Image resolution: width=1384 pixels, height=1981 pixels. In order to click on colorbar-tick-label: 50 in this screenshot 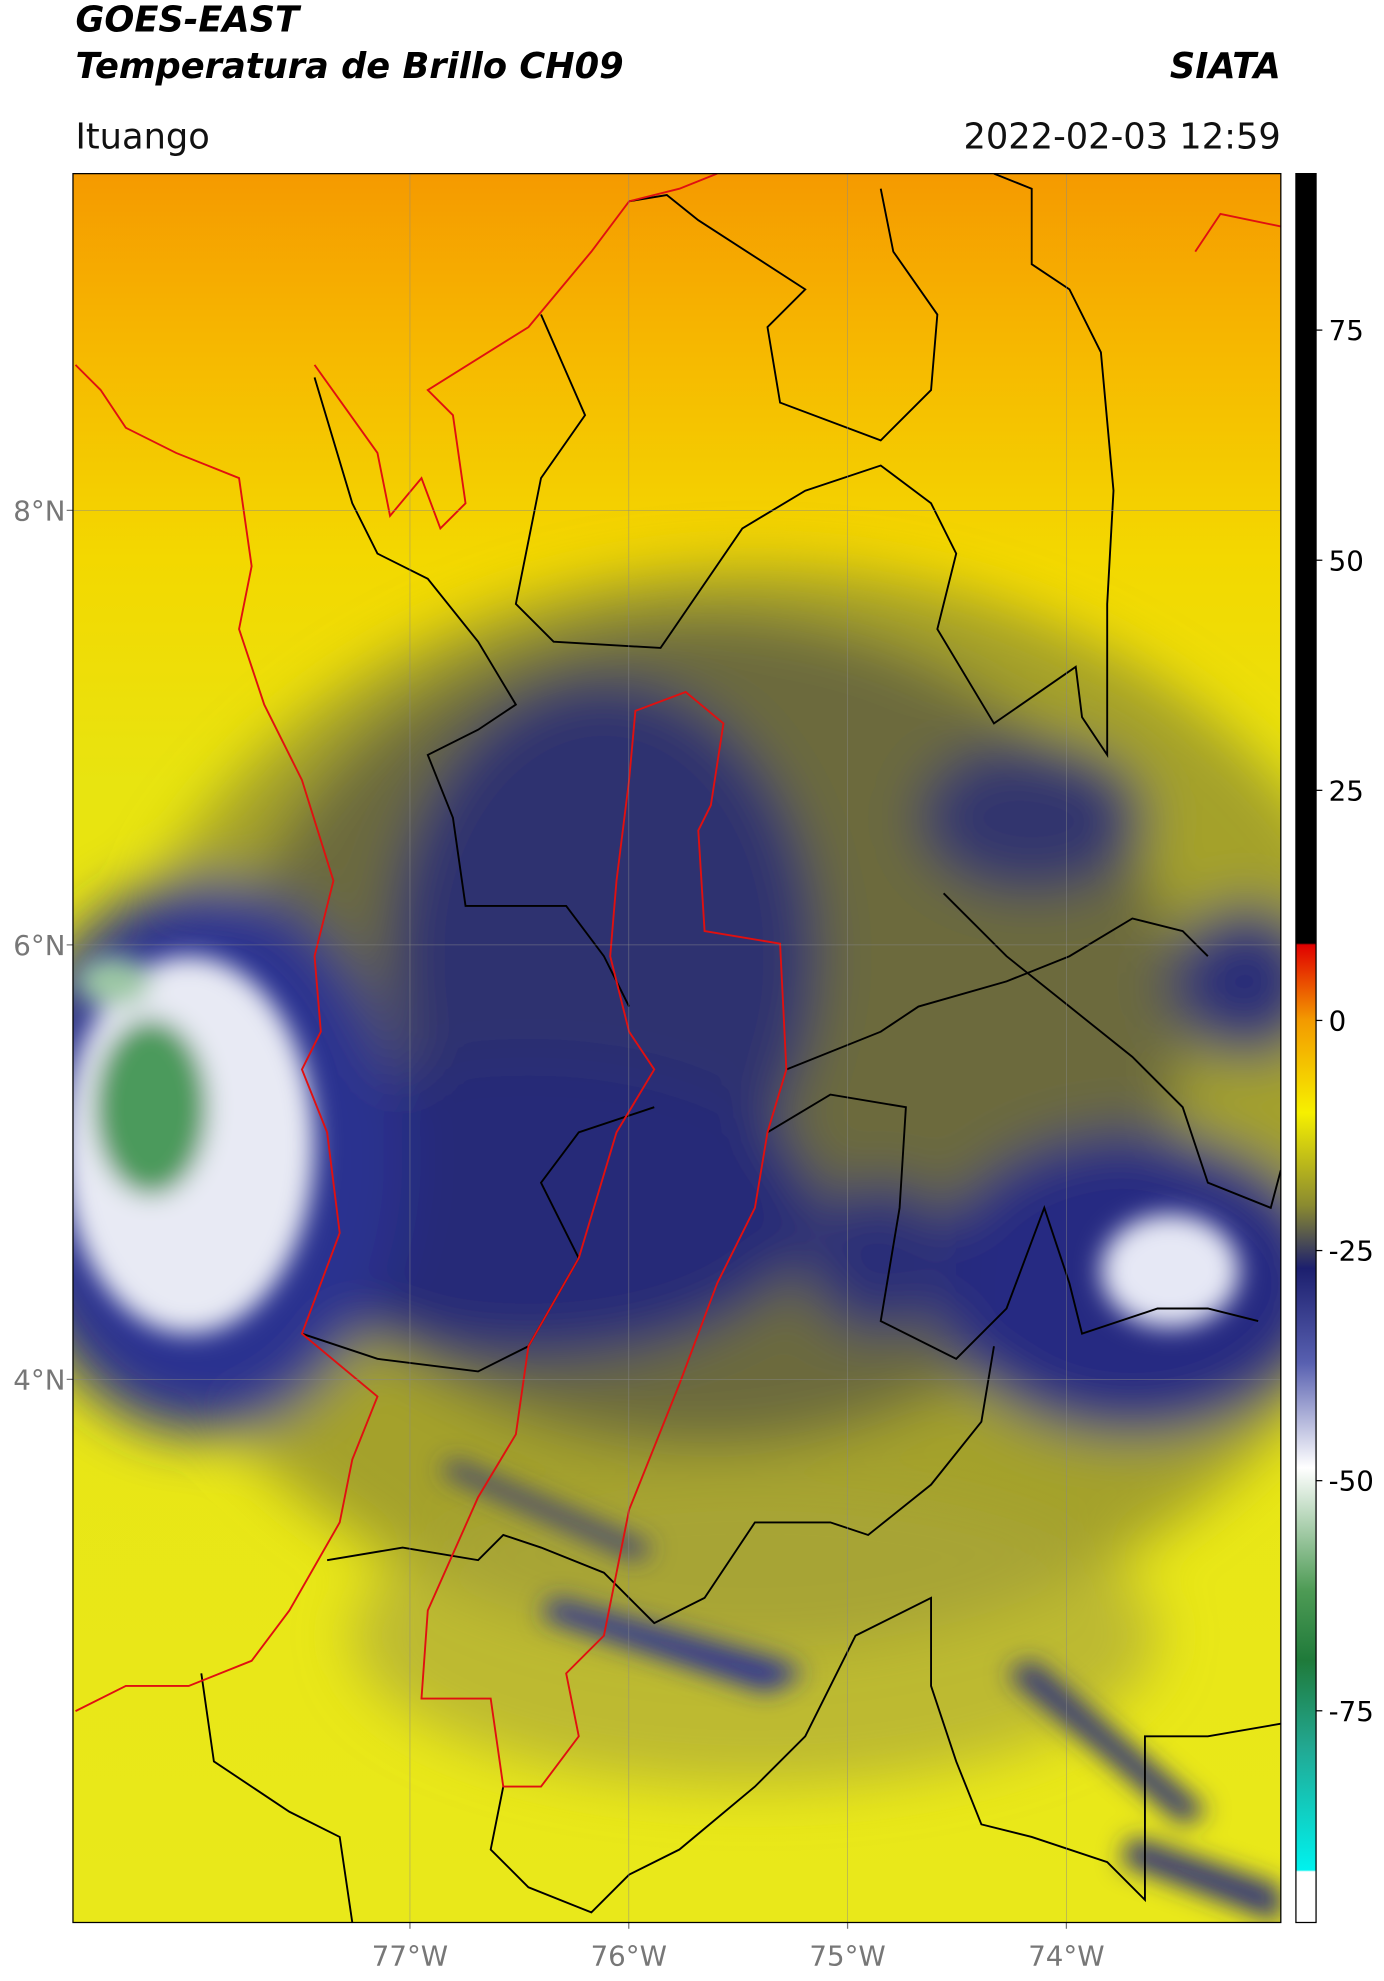, I will do `click(1346, 560)`.